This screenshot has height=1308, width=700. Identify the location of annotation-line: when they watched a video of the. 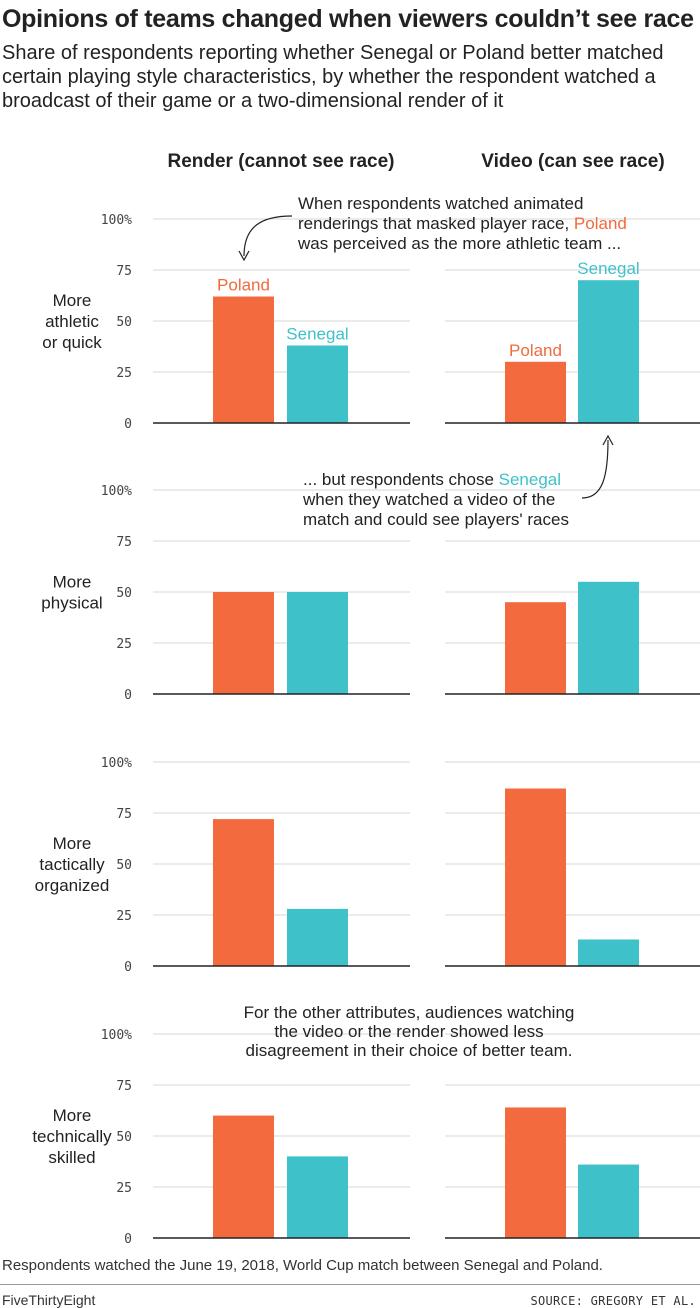
(428, 499).